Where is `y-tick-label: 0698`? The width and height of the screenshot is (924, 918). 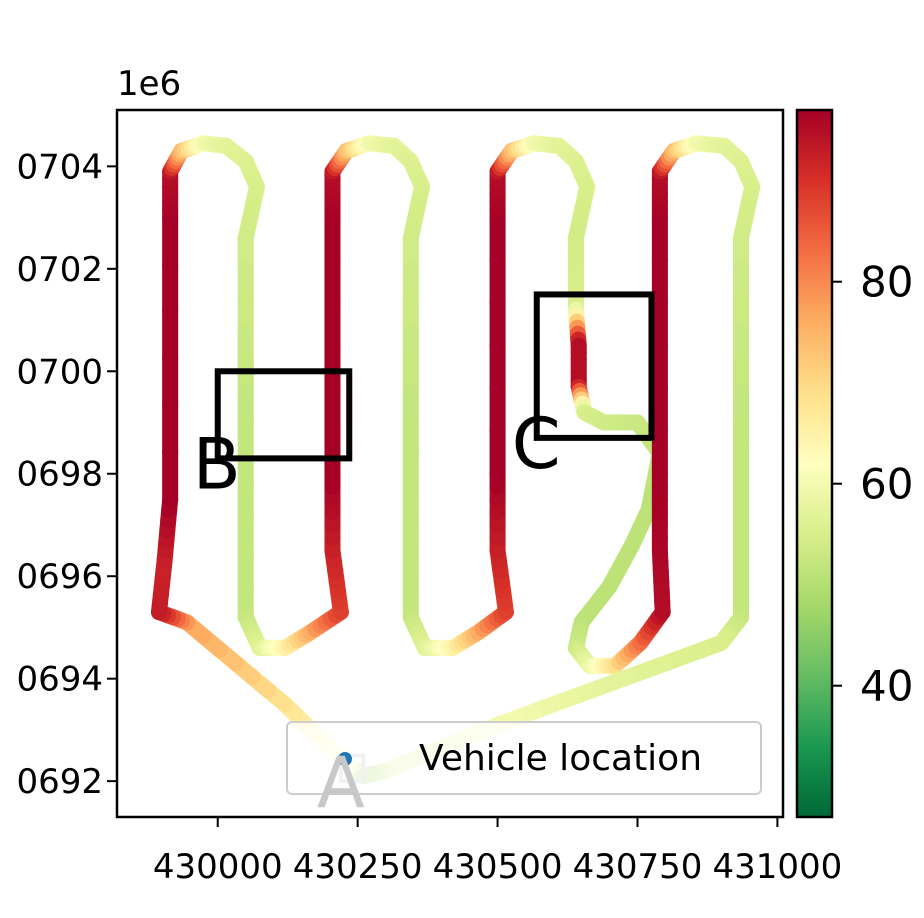
y-tick-label: 0698 is located at coordinates (59, 475).